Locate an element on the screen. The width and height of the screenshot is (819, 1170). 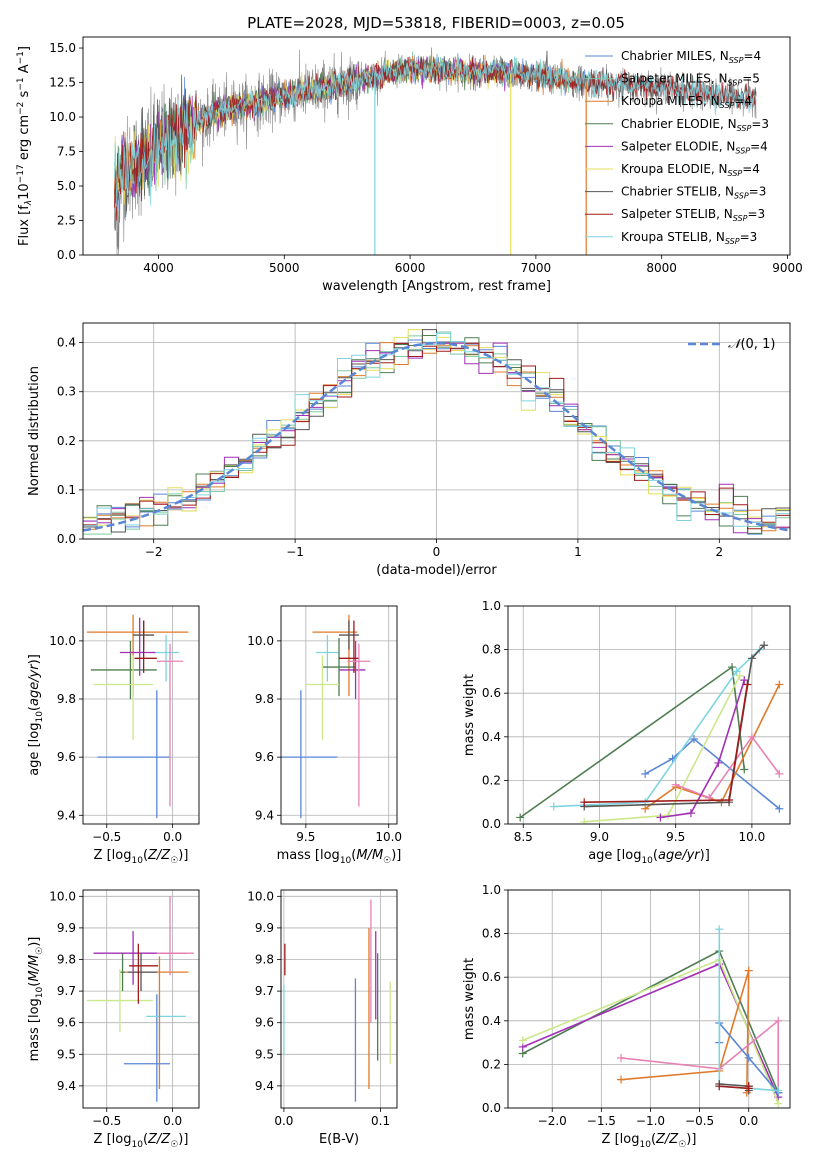
panel-mass-vs-EBV: 0.0 0.1 9.4 9.5 9.6 9.7 9.8 9.9 10.0 E(B-V) is located at coordinates (322, 1018).